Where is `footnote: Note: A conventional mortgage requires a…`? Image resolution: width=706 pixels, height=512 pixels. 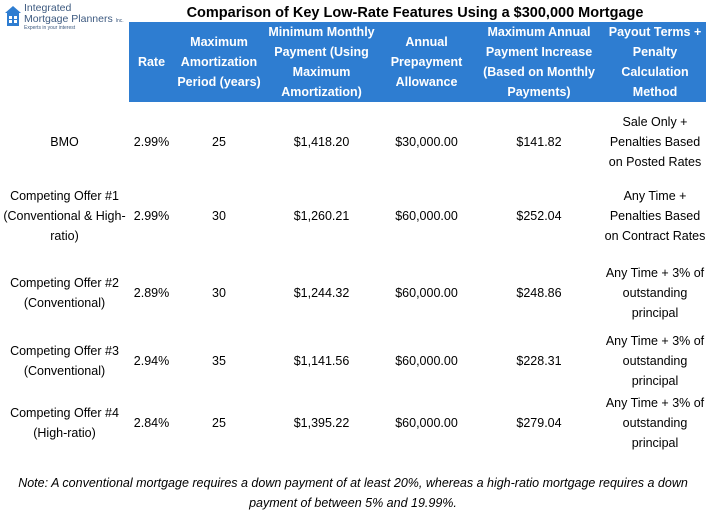 footnote: Note: A conventional mortgage requires a… is located at coordinates (353, 493).